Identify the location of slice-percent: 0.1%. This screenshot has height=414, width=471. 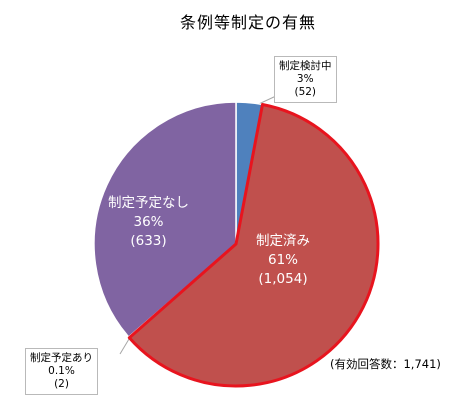
(61, 371).